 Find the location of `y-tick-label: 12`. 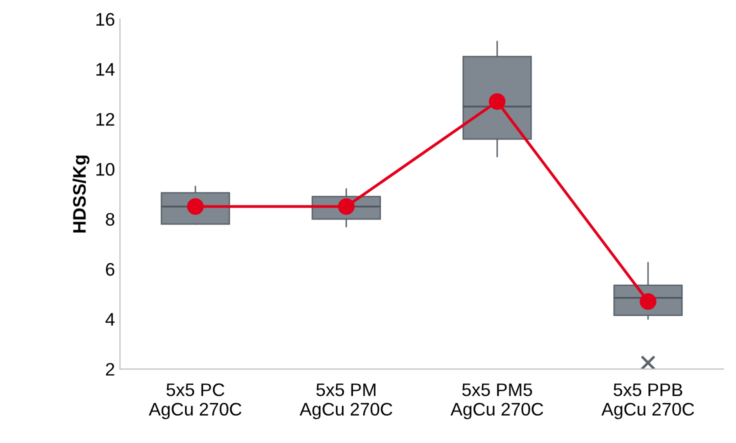

y-tick-label: 12 is located at coordinates (105, 119).